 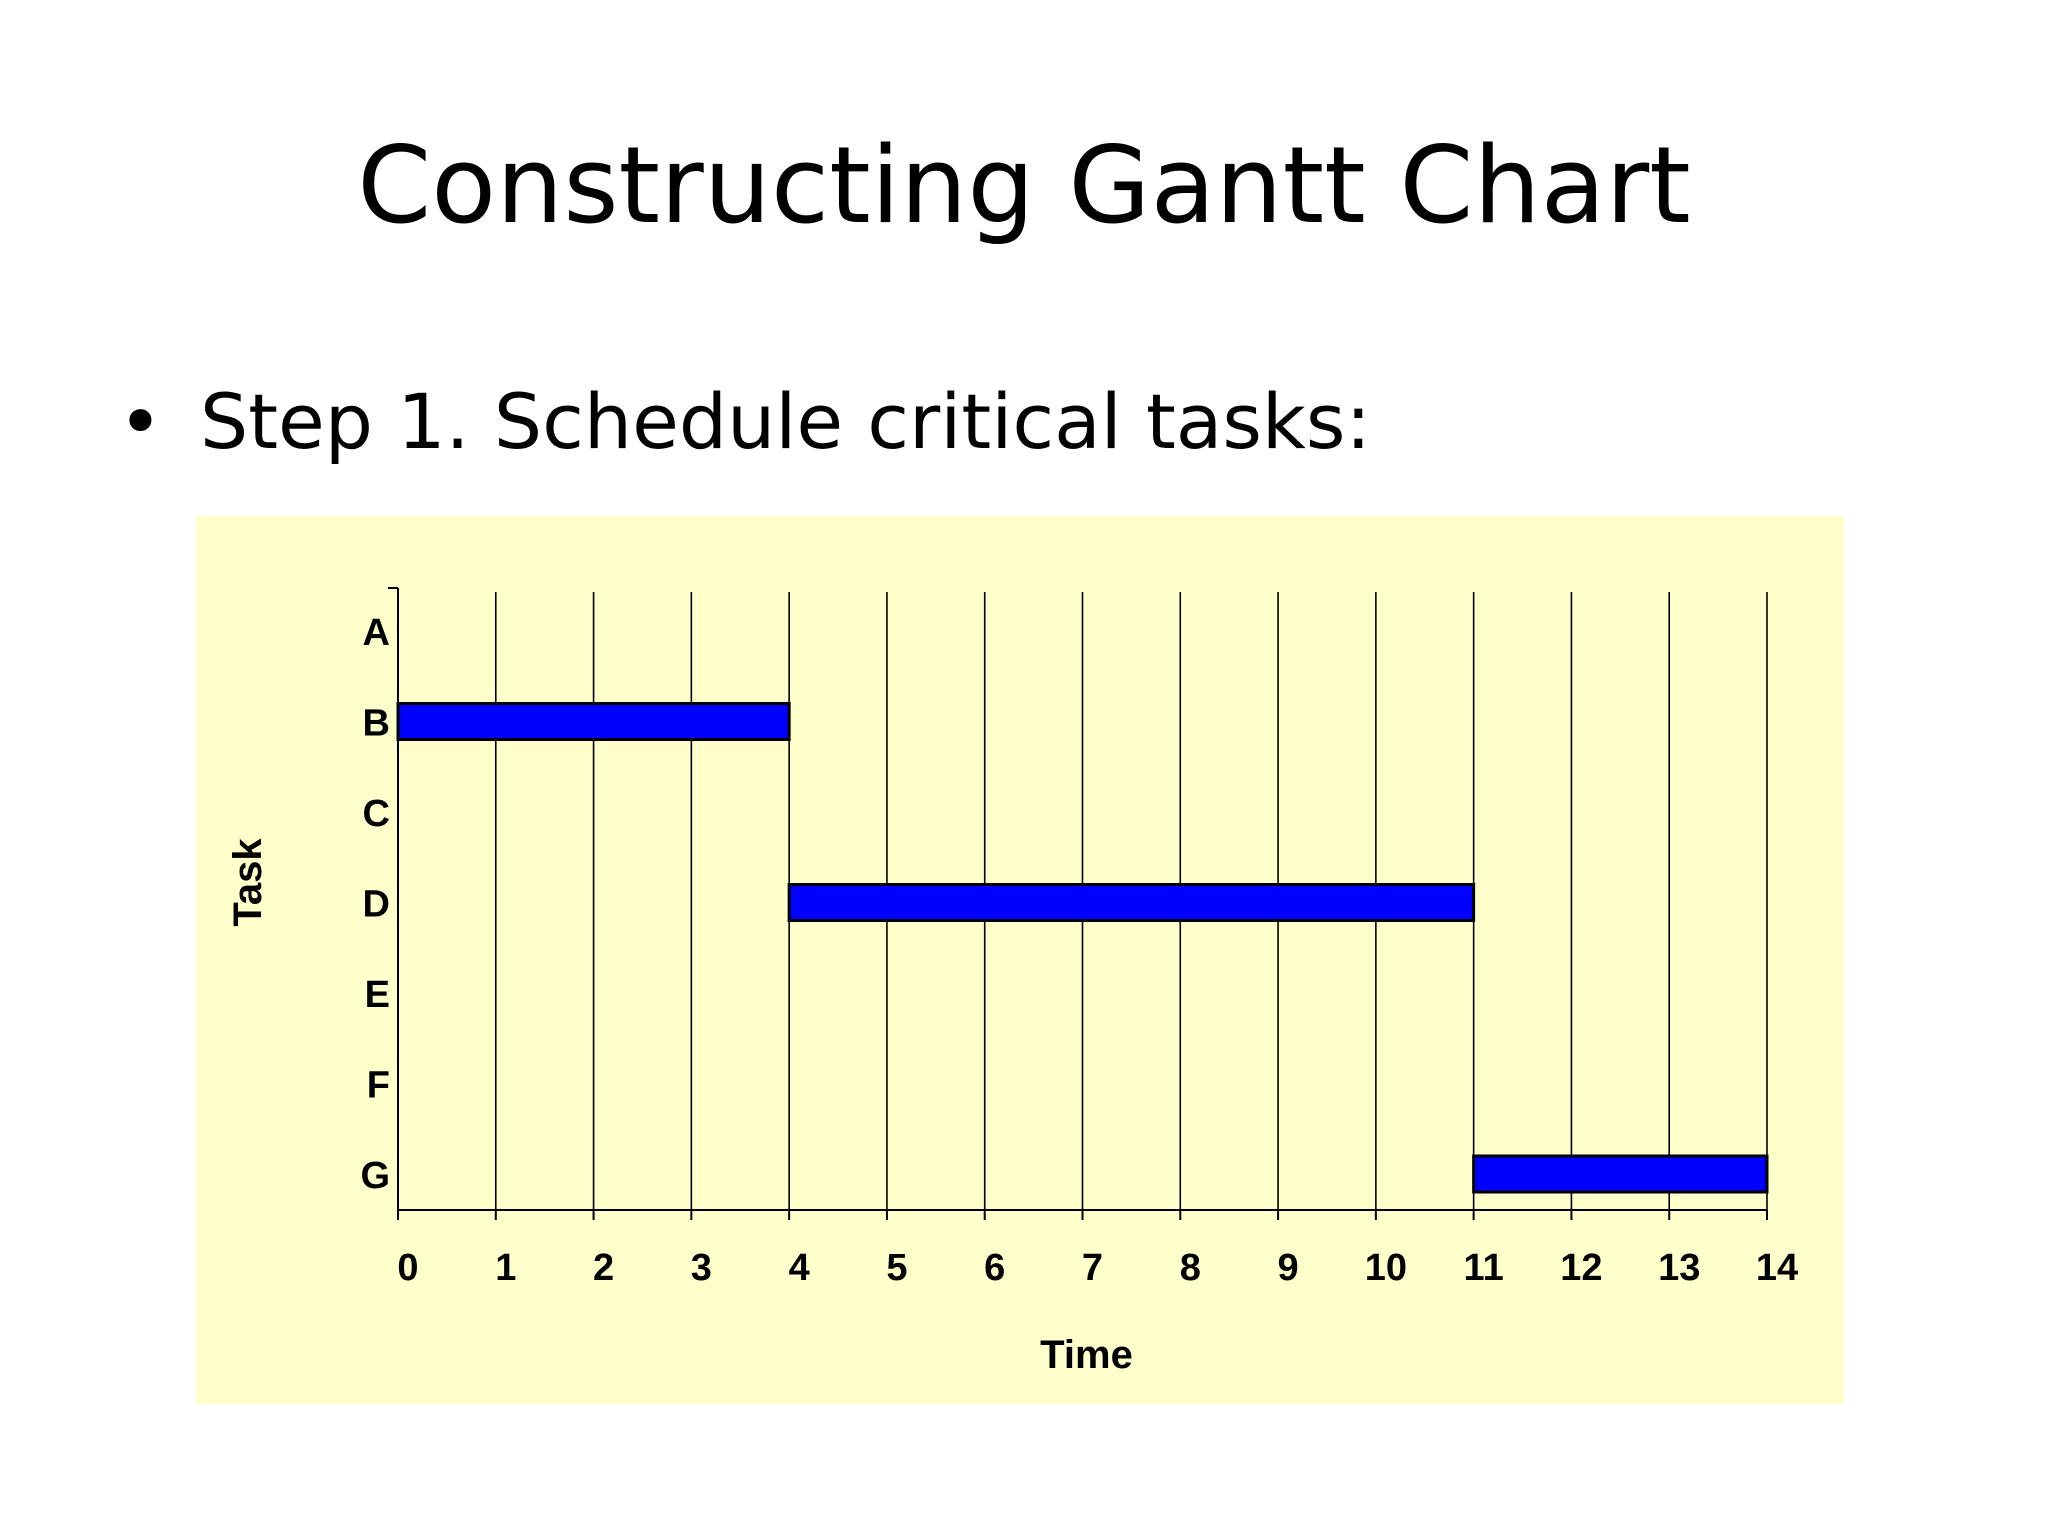 I want to click on bullet-item: • Step 1. Schedule critical tasks:, so click(x=744, y=422).